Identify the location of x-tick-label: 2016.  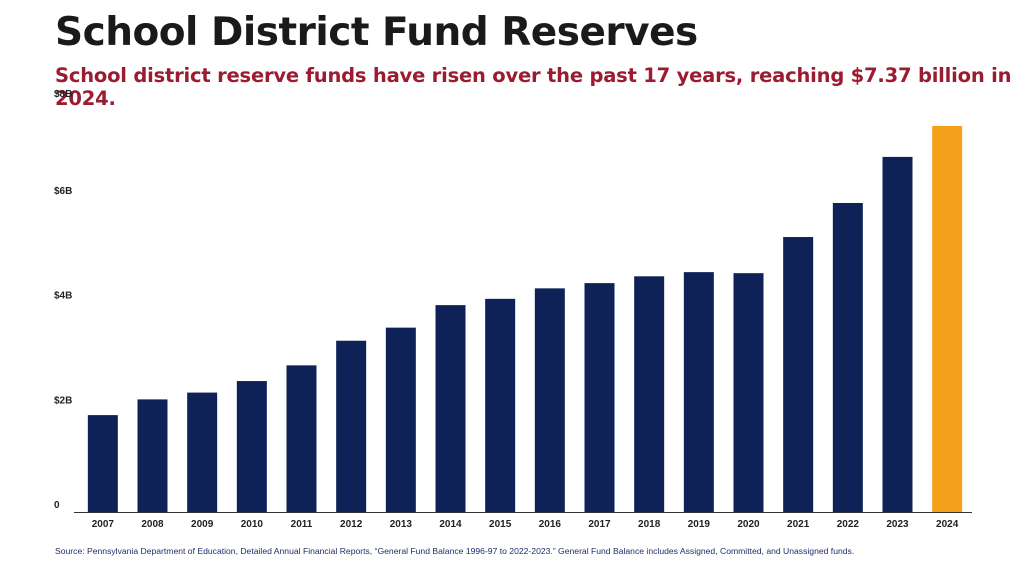
(550, 524).